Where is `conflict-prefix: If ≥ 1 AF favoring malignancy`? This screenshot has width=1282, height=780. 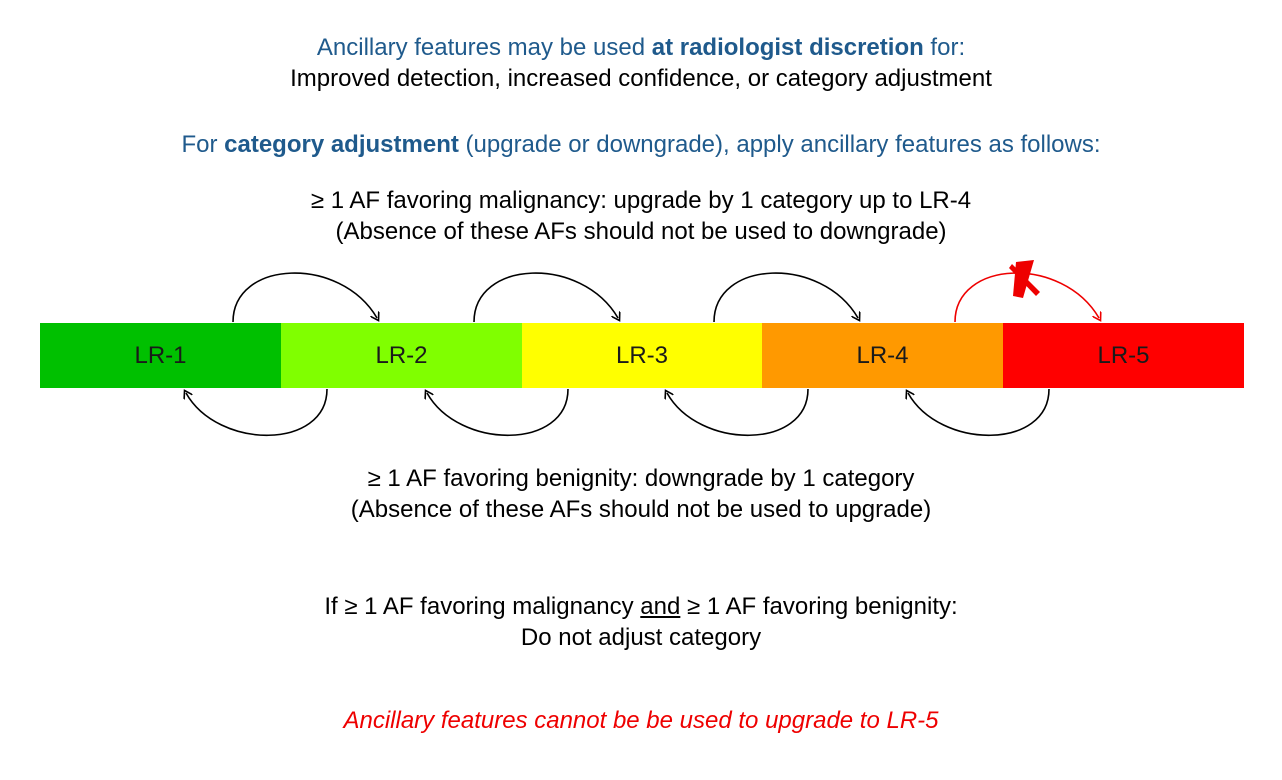
conflict-prefix: If ≥ 1 AF favoring malignancy is located at coordinates (482, 606).